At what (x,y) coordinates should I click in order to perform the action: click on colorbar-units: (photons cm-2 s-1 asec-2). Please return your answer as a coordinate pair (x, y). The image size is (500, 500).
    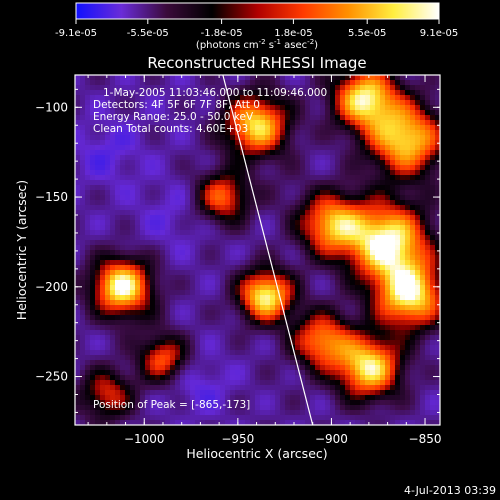
    Looking at the image, I should click on (257, 44).